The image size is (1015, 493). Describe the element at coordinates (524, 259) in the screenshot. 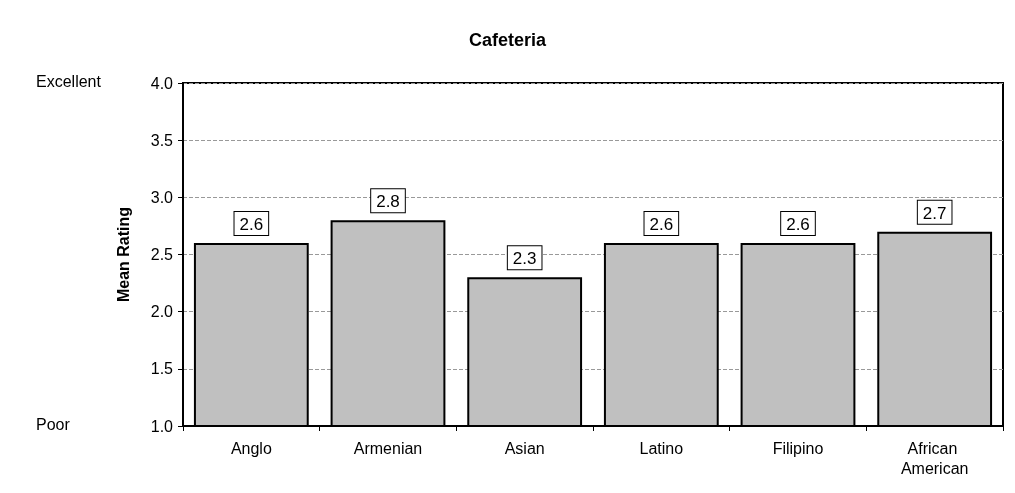

I see `data-label: 2.3` at that location.